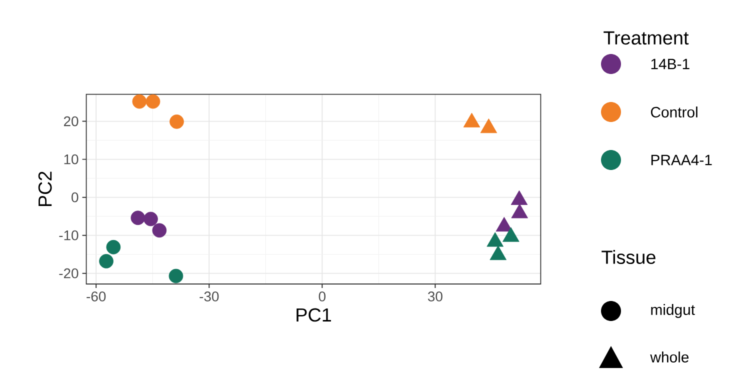  Describe the element at coordinates (96, 297) in the screenshot. I see `x-tick-label: -60` at that location.